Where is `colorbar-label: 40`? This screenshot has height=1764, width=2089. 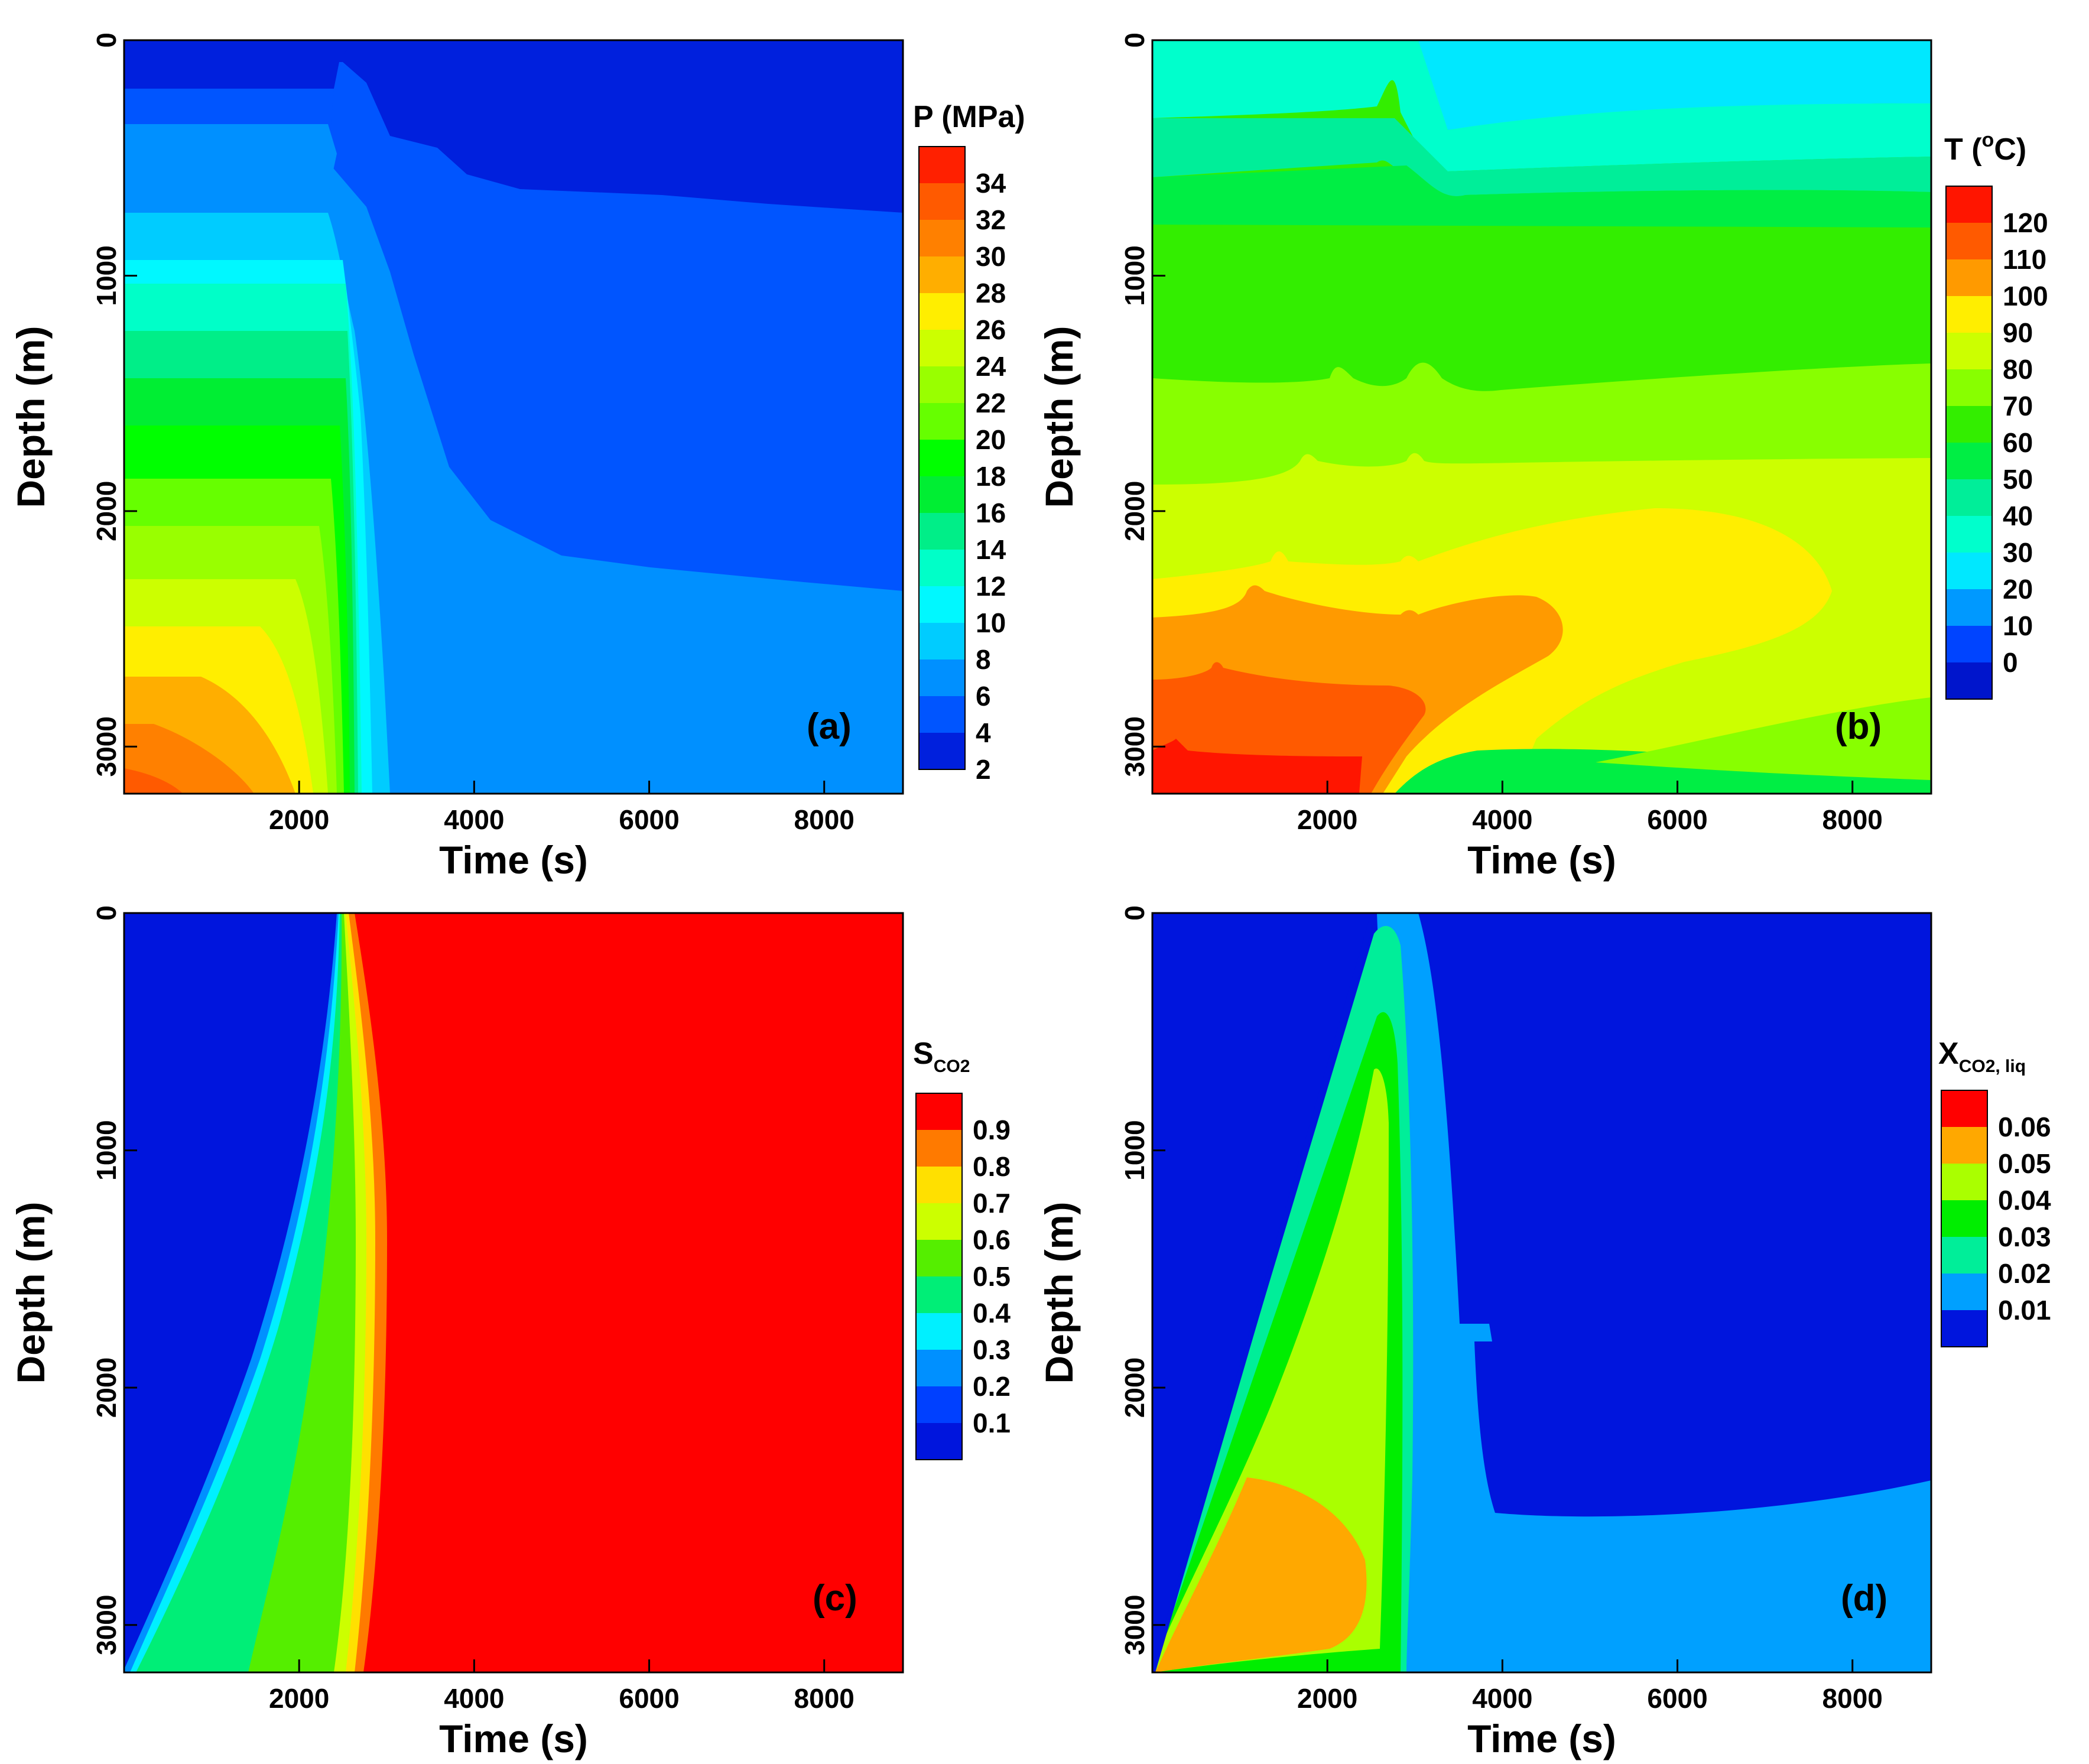 colorbar-label: 40 is located at coordinates (2018, 516).